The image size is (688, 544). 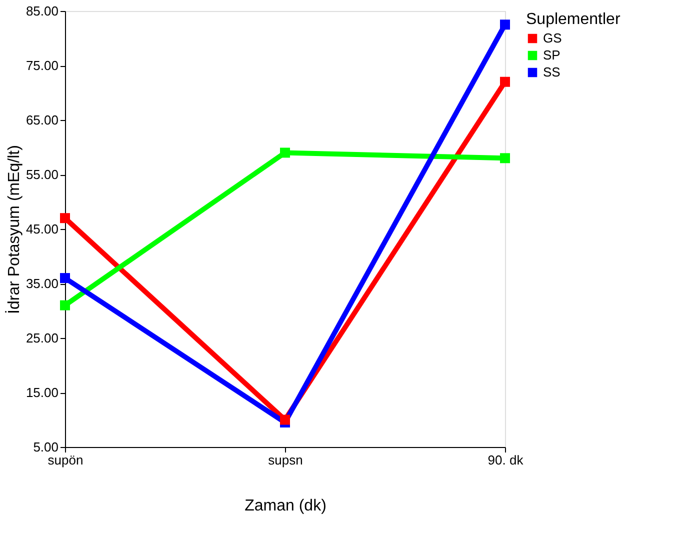 What do you see at coordinates (42, 11) in the screenshot?
I see `y-tick-label: 85.00` at bounding box center [42, 11].